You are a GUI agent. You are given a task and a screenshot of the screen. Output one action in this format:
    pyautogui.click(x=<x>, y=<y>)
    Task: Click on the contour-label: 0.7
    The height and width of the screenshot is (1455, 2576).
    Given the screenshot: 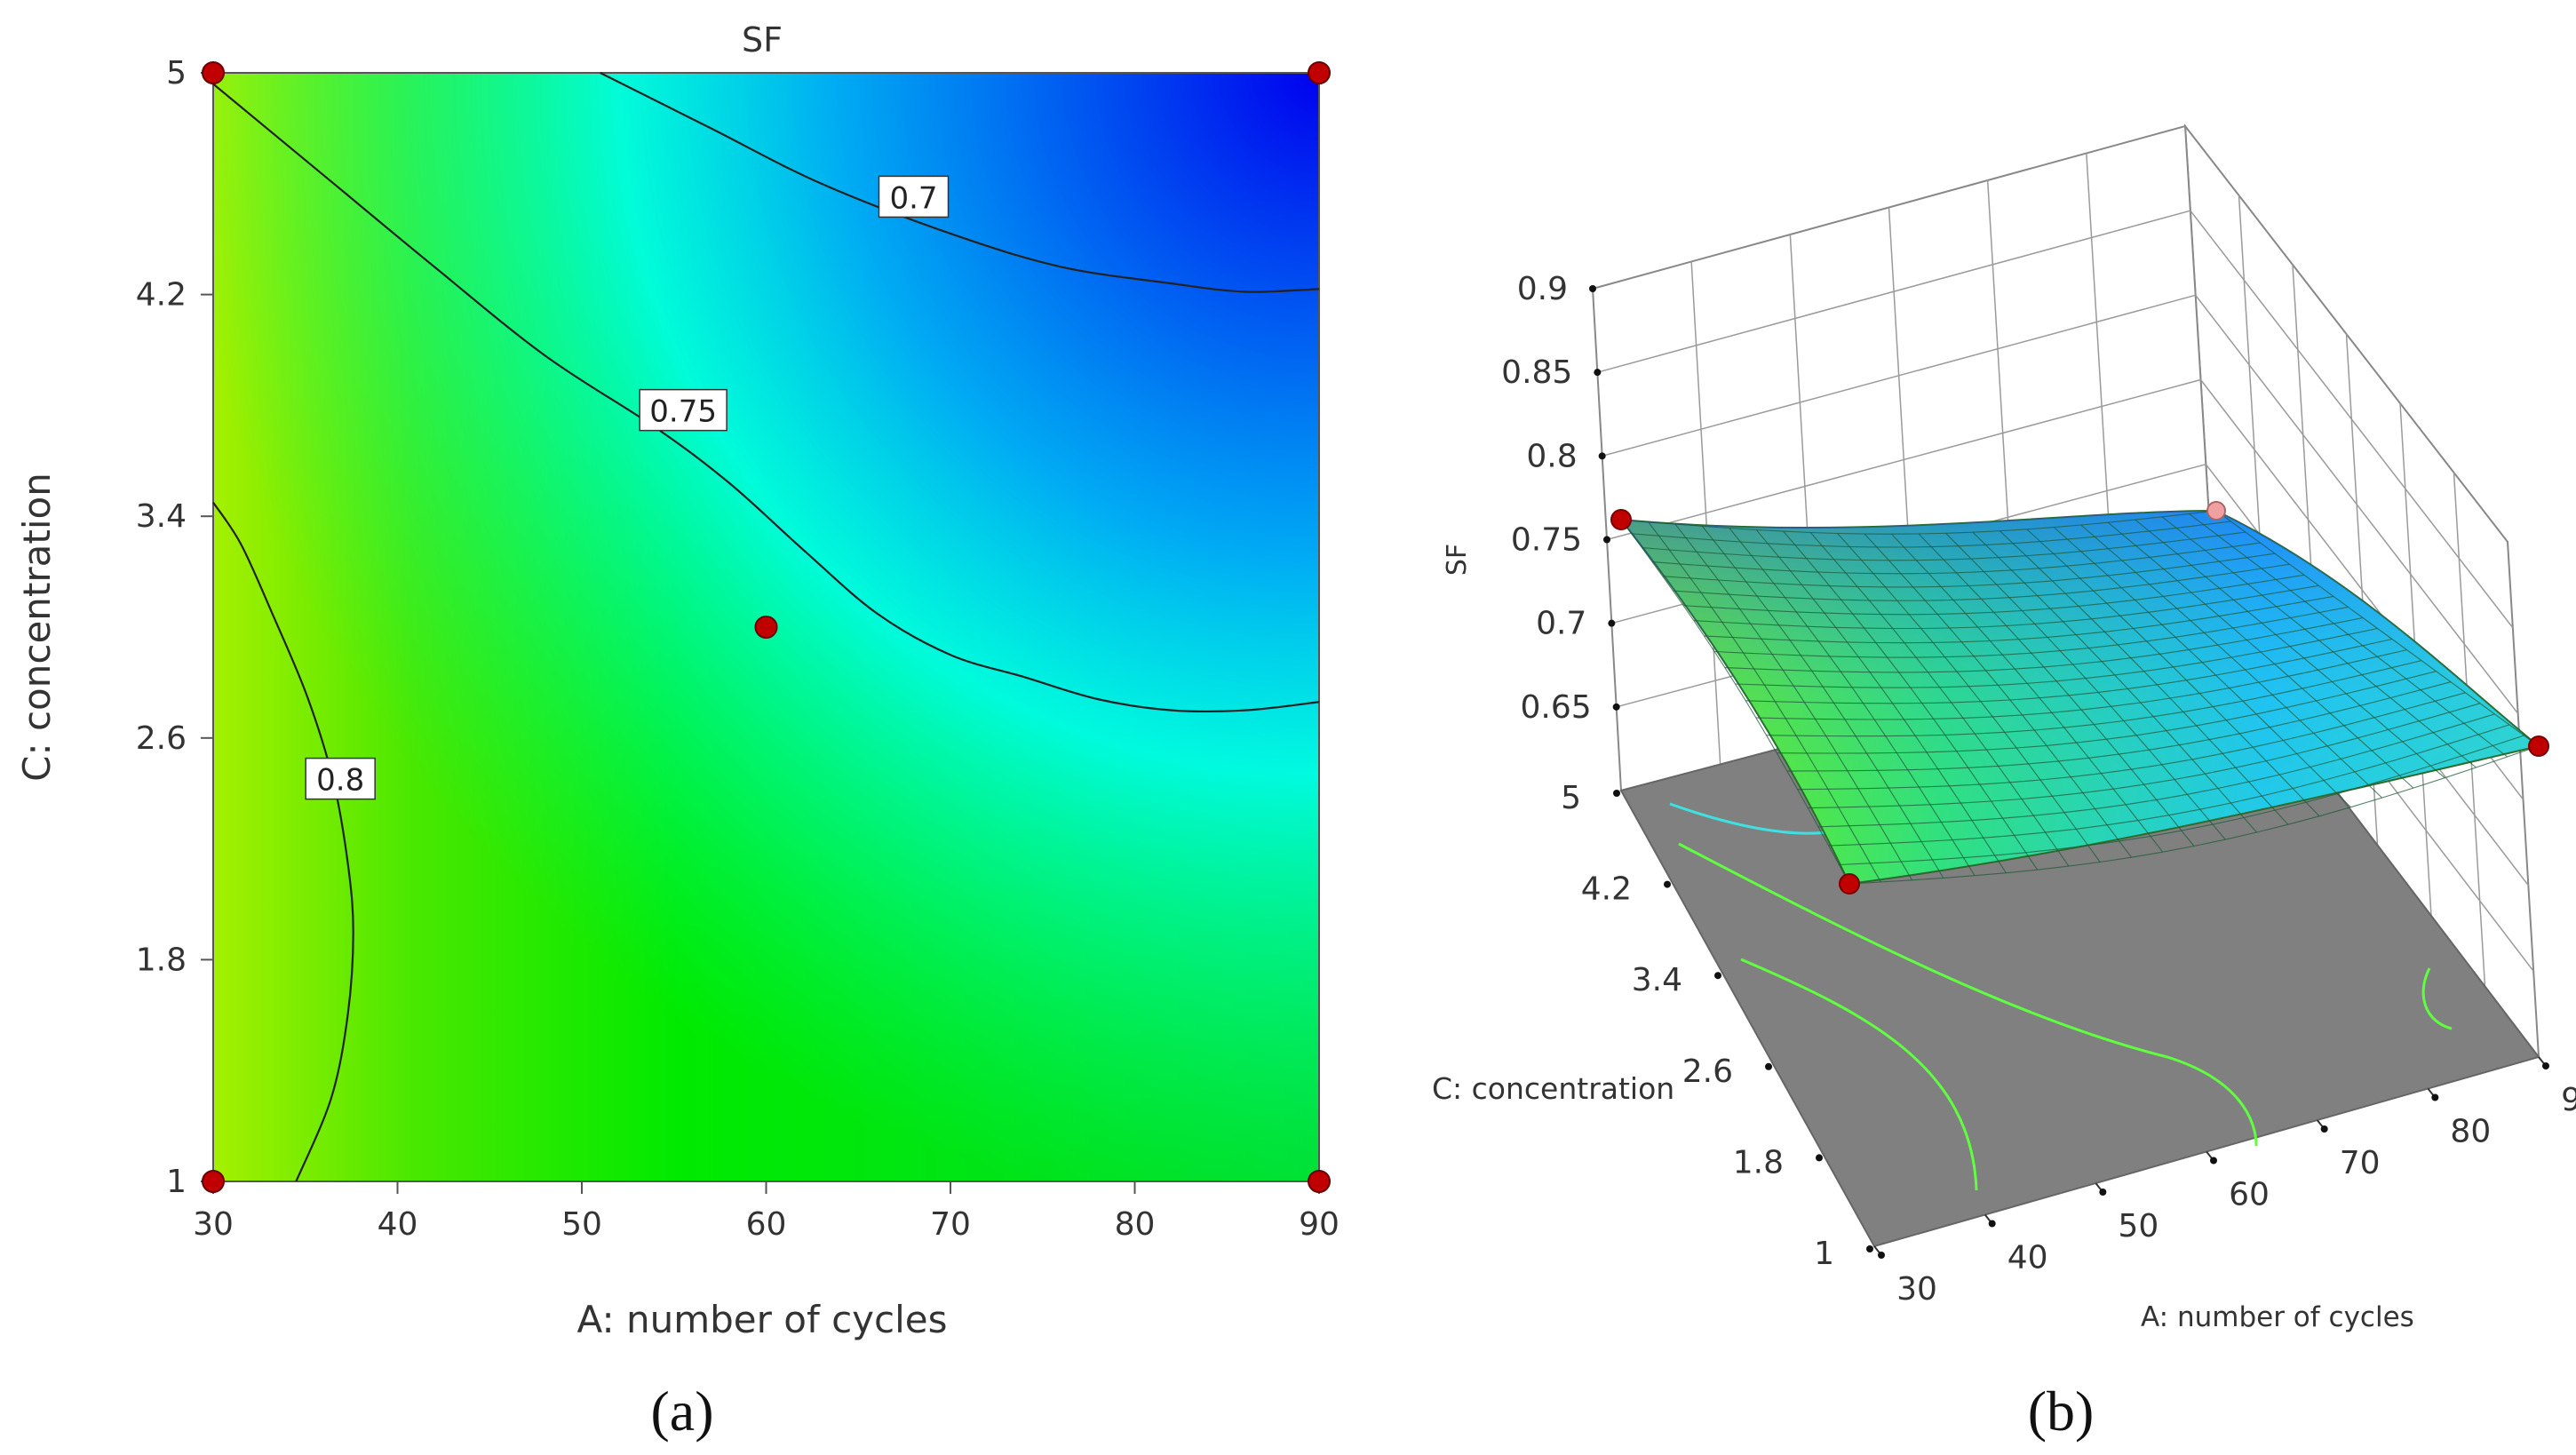 What is the action you would take?
    pyautogui.click(x=913, y=198)
    